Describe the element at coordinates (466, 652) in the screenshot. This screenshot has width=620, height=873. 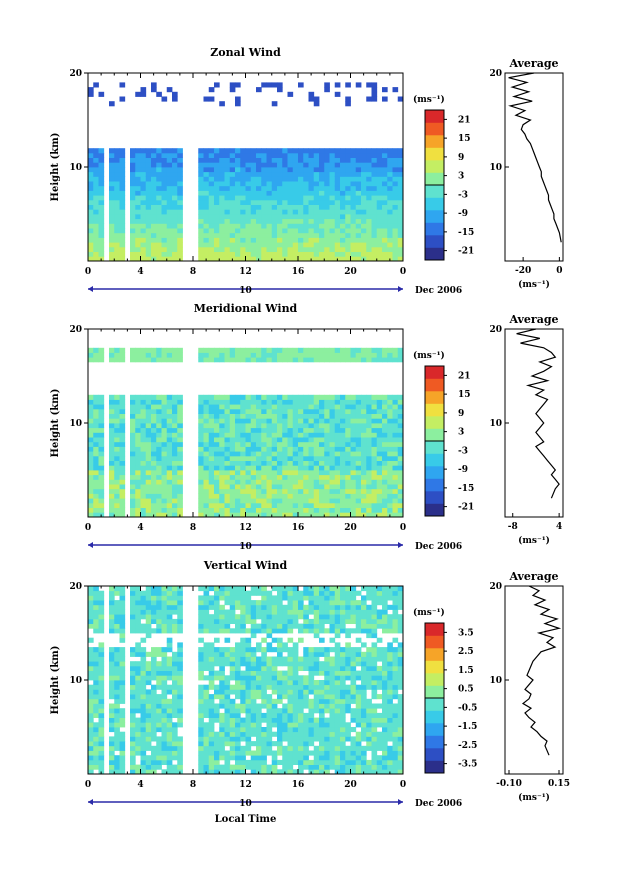
I see `p3-colorbar-tick: 2.5` at that location.